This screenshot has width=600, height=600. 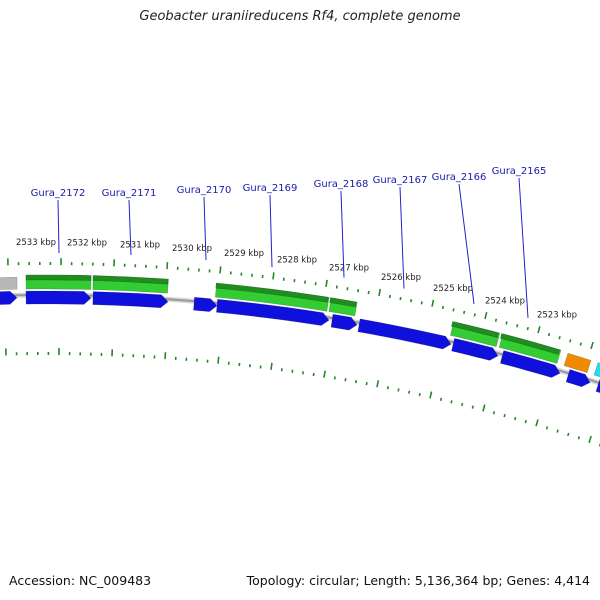 What do you see at coordinates (557, 316) in the screenshot?
I see `kbp-label: 2523 kbp` at bounding box center [557, 316].